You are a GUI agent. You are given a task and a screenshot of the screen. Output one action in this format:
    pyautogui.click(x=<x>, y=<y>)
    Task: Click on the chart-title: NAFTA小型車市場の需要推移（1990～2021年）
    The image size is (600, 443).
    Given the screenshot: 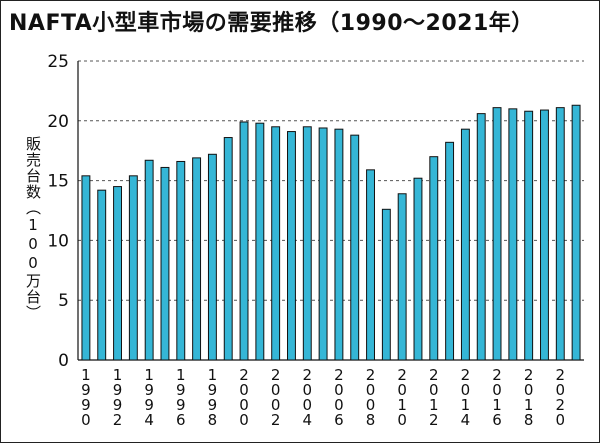 What is the action you would take?
    pyautogui.click(x=271, y=23)
    